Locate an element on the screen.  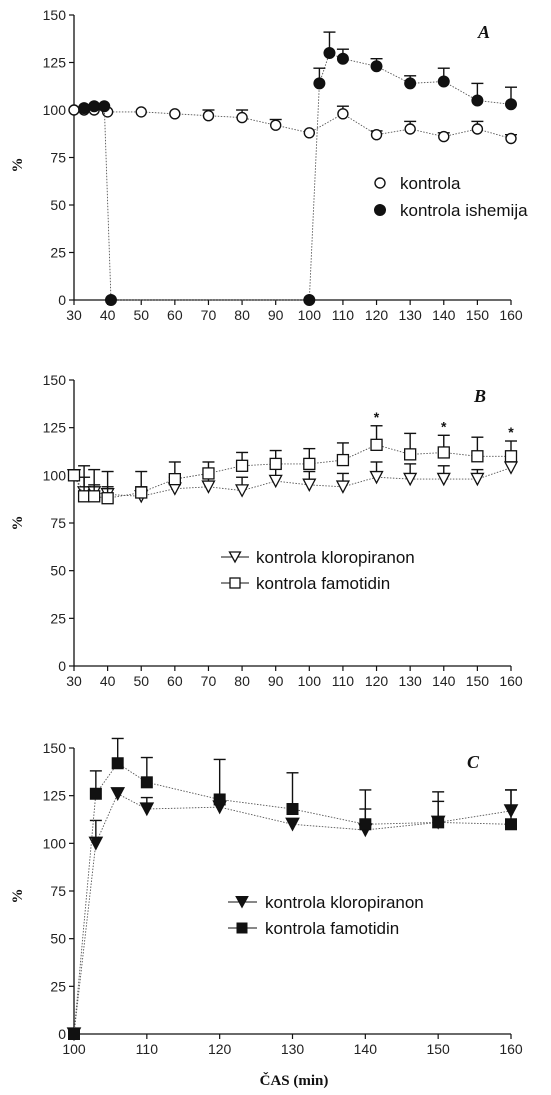
y-tick-label: 125 is located at coordinates (55, 63).